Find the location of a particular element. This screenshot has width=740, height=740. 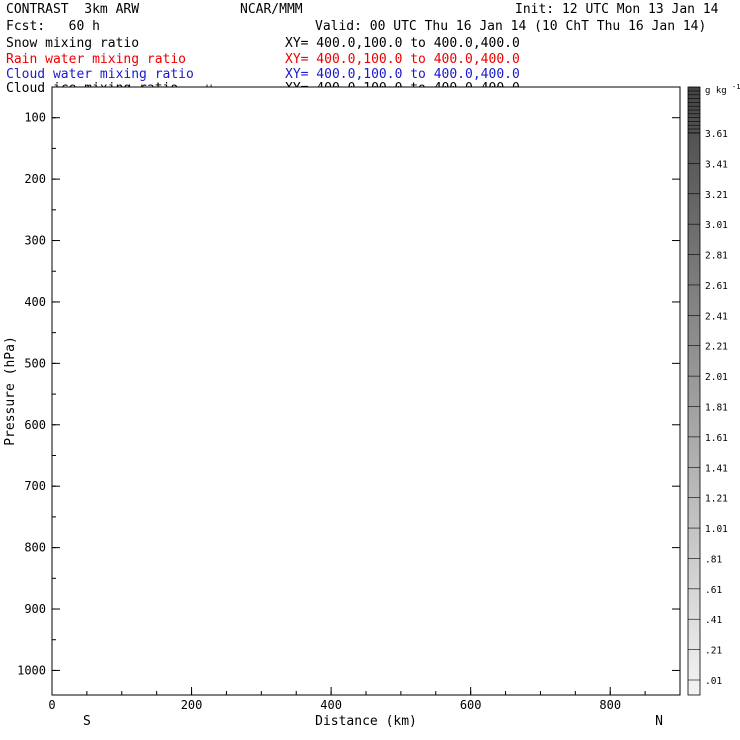

x-tick-label: 600 is located at coordinates (471, 705).